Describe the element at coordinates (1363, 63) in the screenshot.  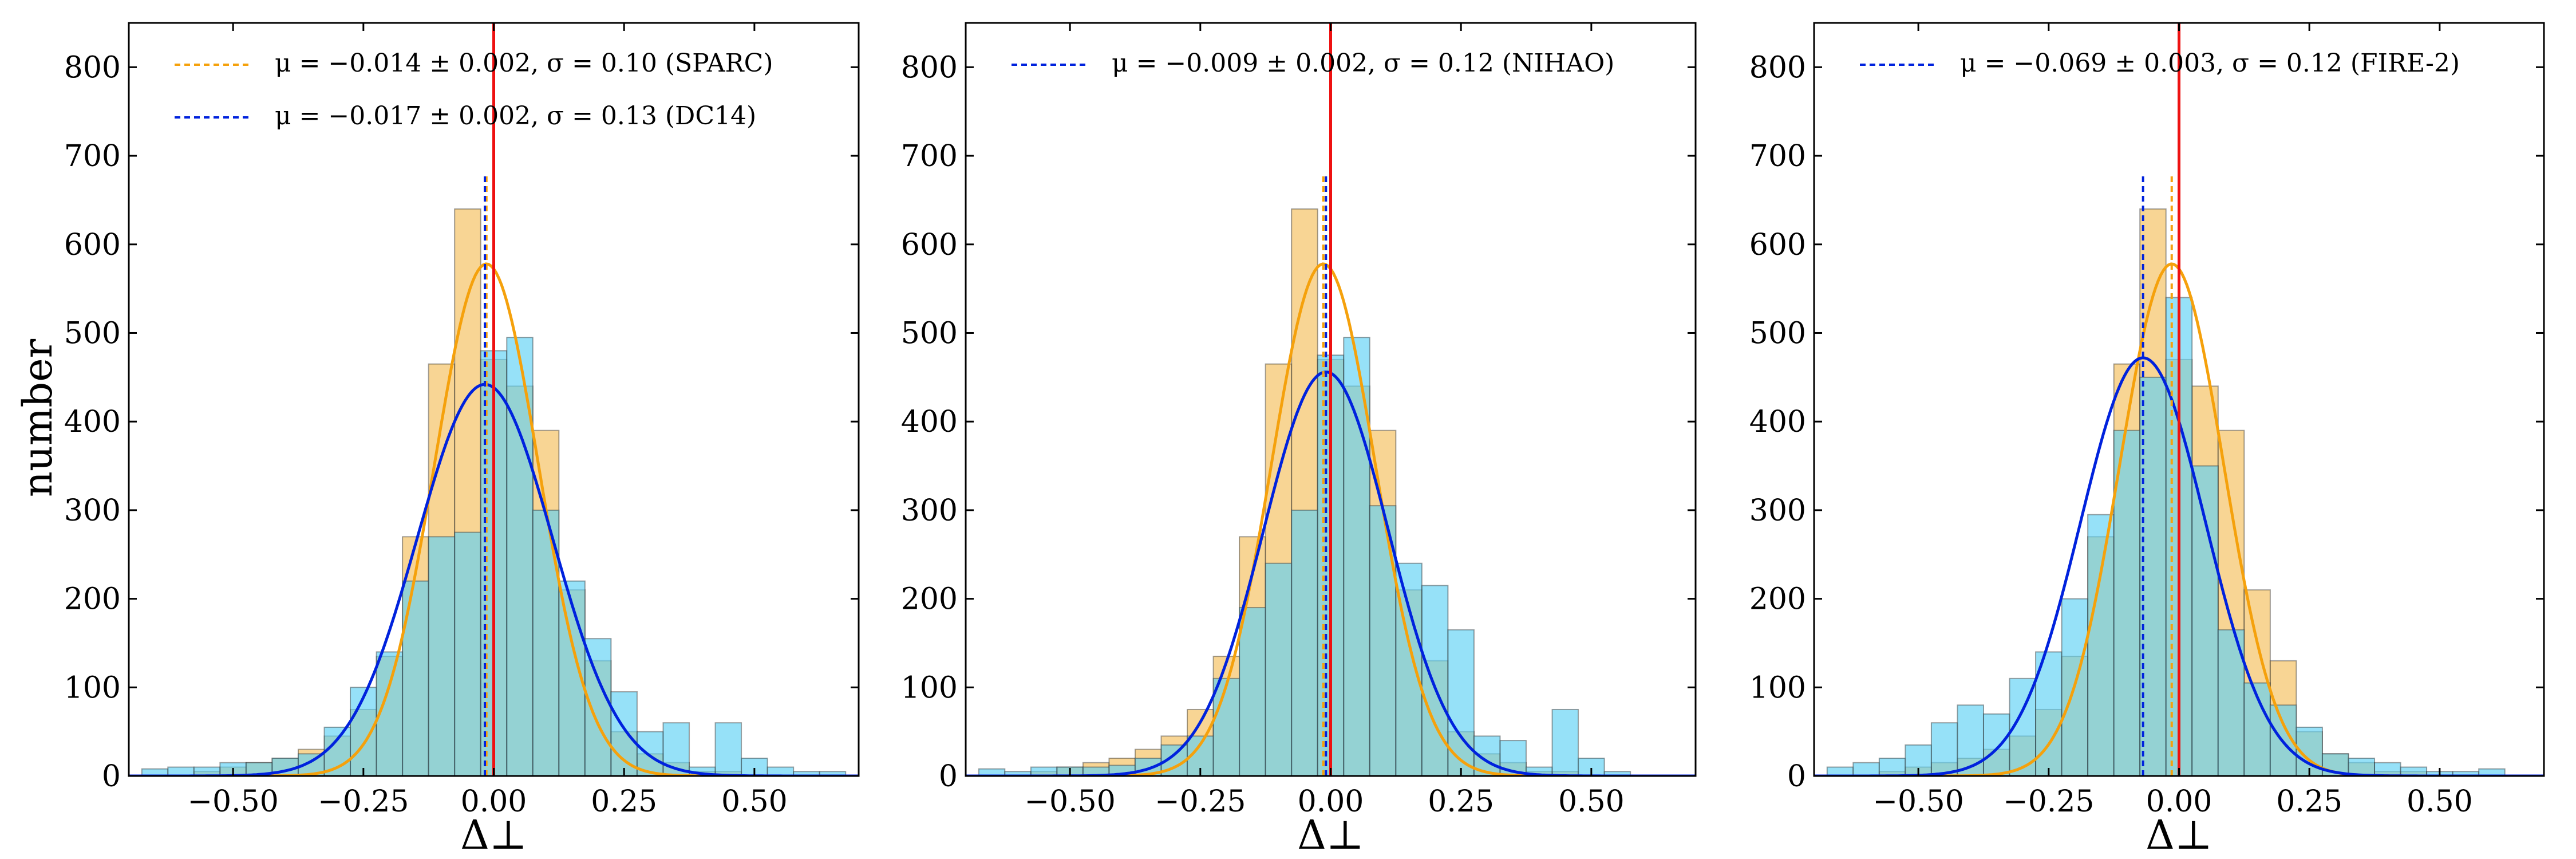
I see `legend-entry: μ = −0.009 ± 0.002, σ = 0.12 (NIHAO)` at that location.